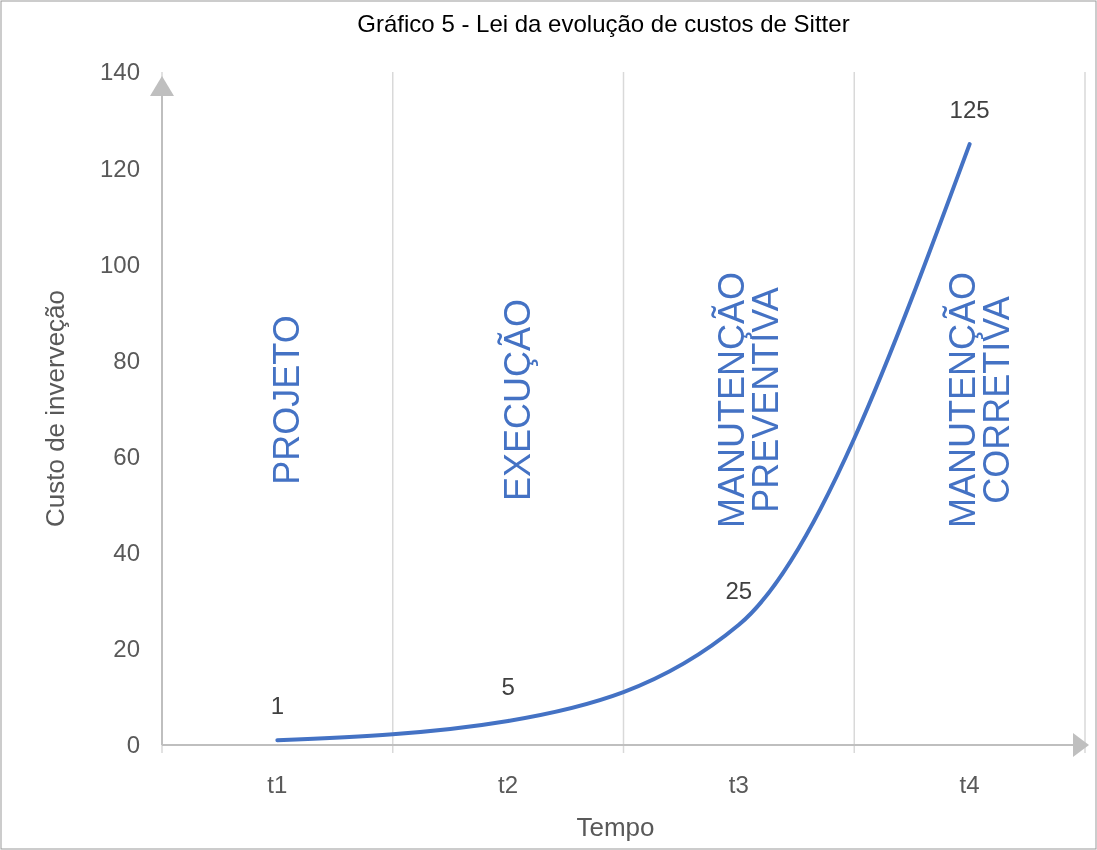 The height and width of the screenshot is (850, 1097). Describe the element at coordinates (748, 400) in the screenshot. I see `annotation: MANUTENÇÃO PREVENTIVA` at that location.